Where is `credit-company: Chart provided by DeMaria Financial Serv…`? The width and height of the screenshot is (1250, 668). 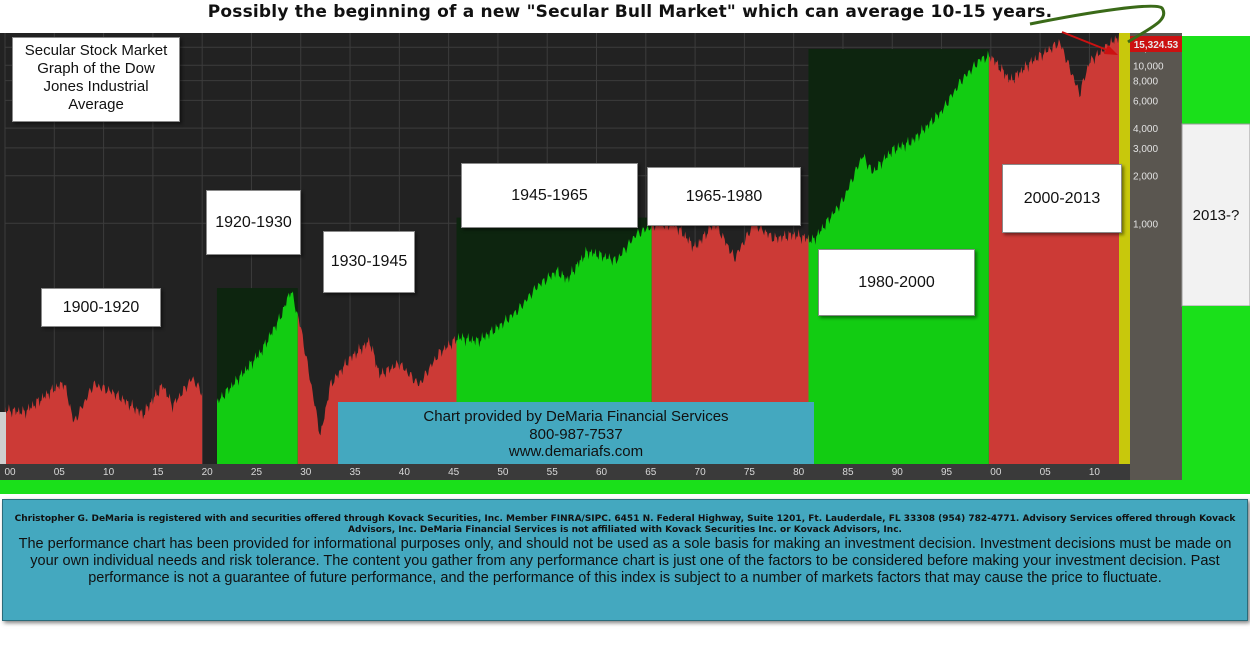 credit-company: Chart provided by DeMaria Financial Serv… is located at coordinates (576, 416).